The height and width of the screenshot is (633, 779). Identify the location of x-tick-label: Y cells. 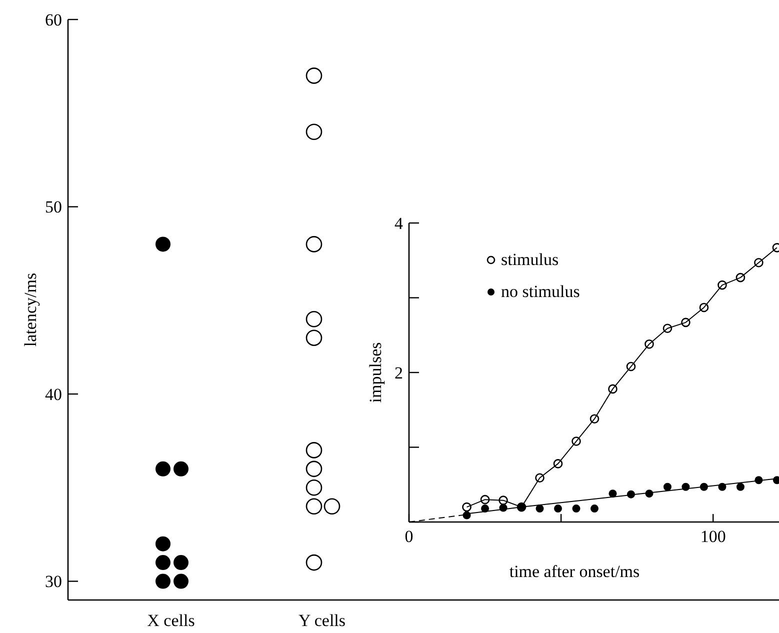
(322, 620).